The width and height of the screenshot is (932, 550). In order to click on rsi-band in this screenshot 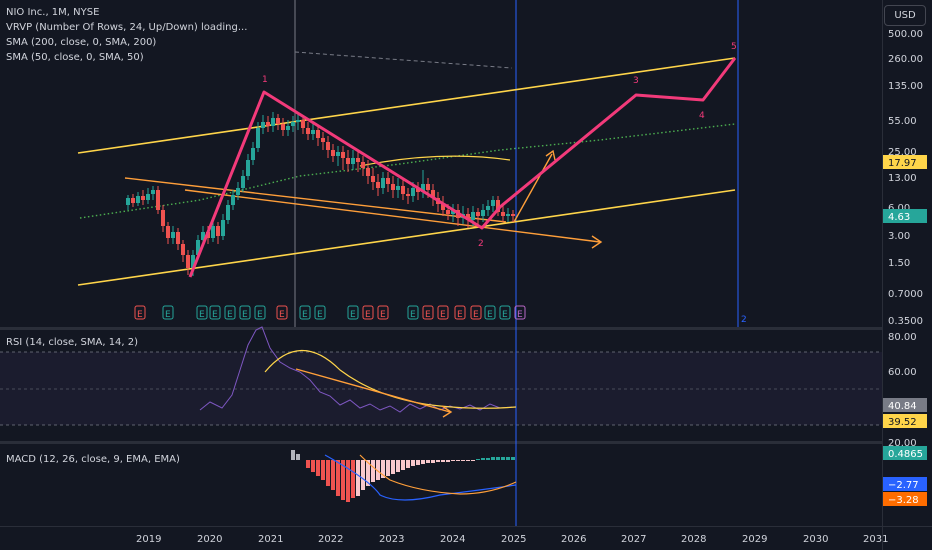, I will do `click(441, 388)`.